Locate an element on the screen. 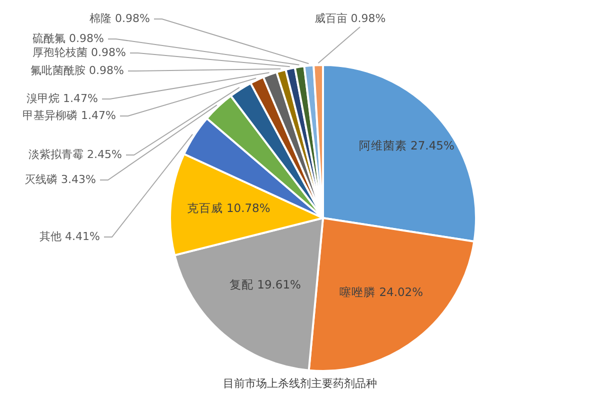 The height and width of the screenshot is (398, 593). slice-label: 灭线磷 is located at coordinates (43, 179).